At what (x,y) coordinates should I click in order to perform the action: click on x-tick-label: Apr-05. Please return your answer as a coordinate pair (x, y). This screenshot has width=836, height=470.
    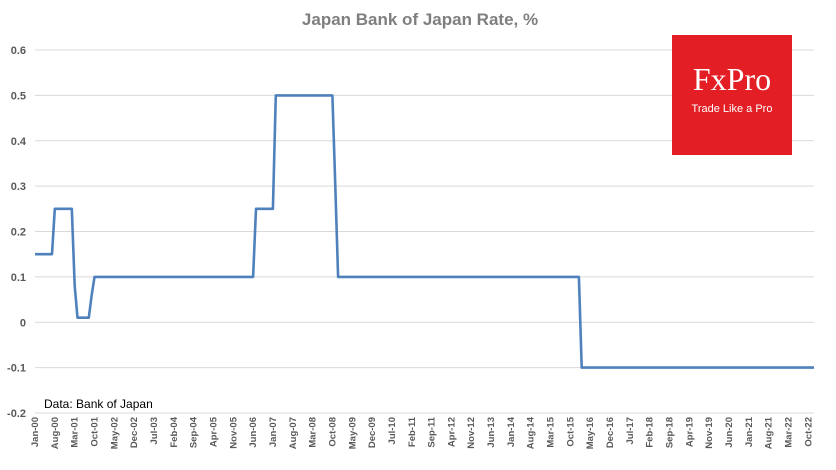
    Looking at the image, I should click on (213, 431).